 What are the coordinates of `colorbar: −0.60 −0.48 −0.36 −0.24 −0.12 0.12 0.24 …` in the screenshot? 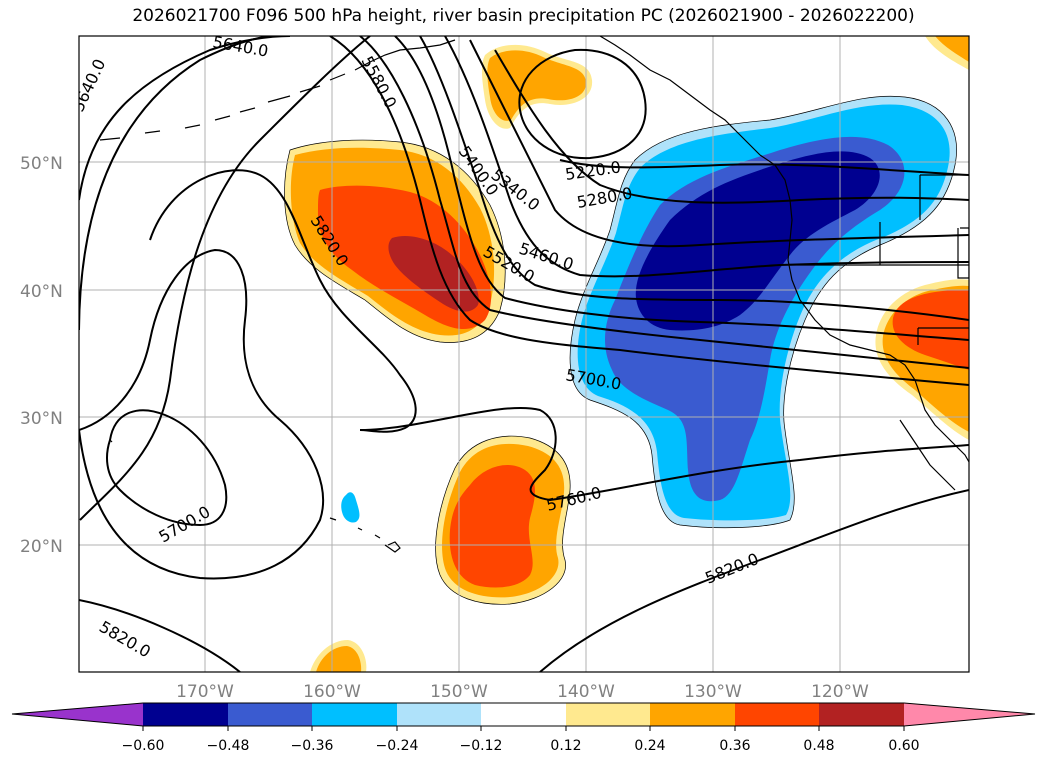 It's located at (523, 728).